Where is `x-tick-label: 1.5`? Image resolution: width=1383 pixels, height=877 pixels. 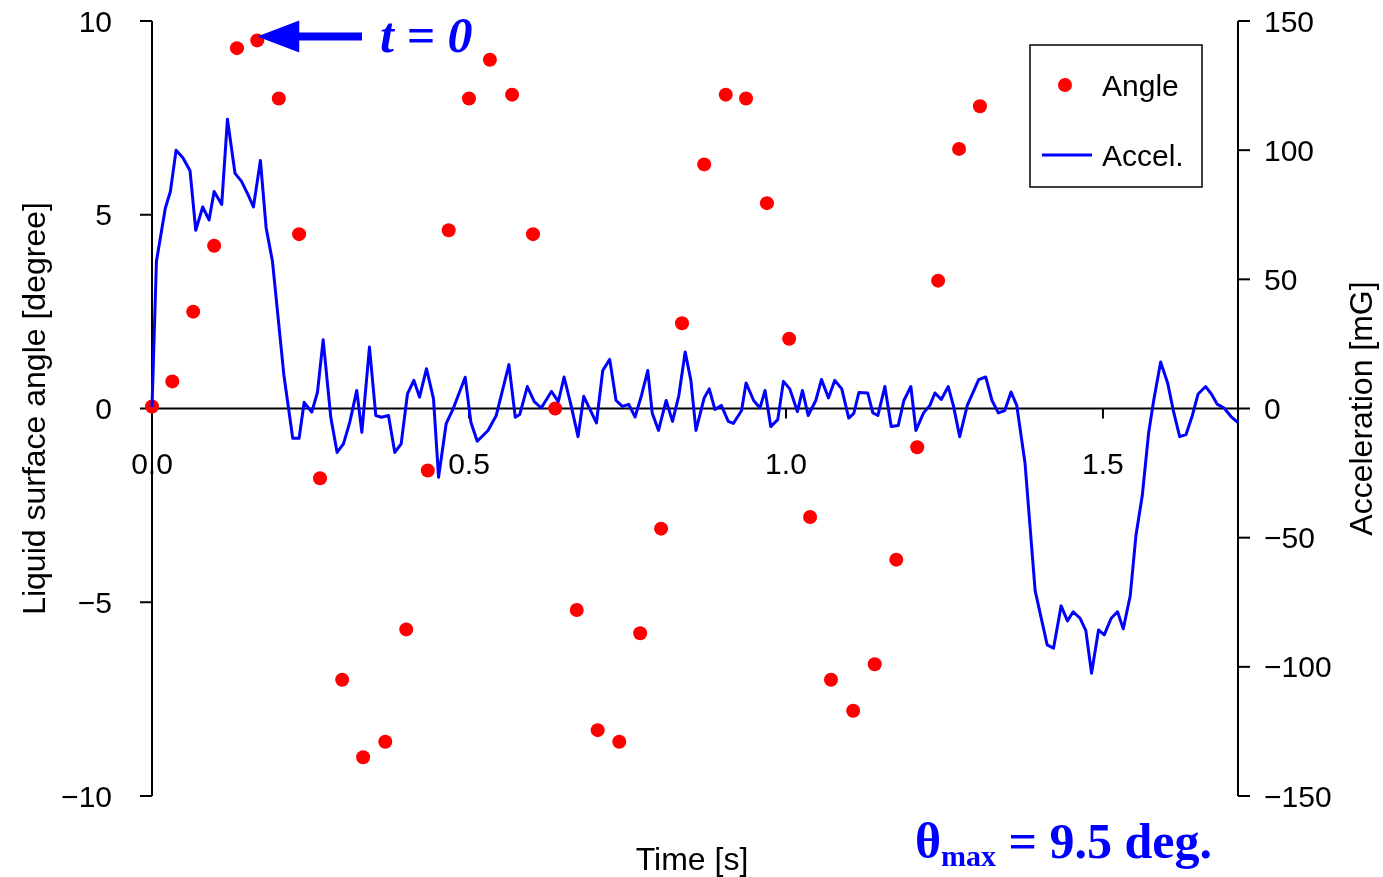
x-tick-label: 1.5 is located at coordinates (1103, 463).